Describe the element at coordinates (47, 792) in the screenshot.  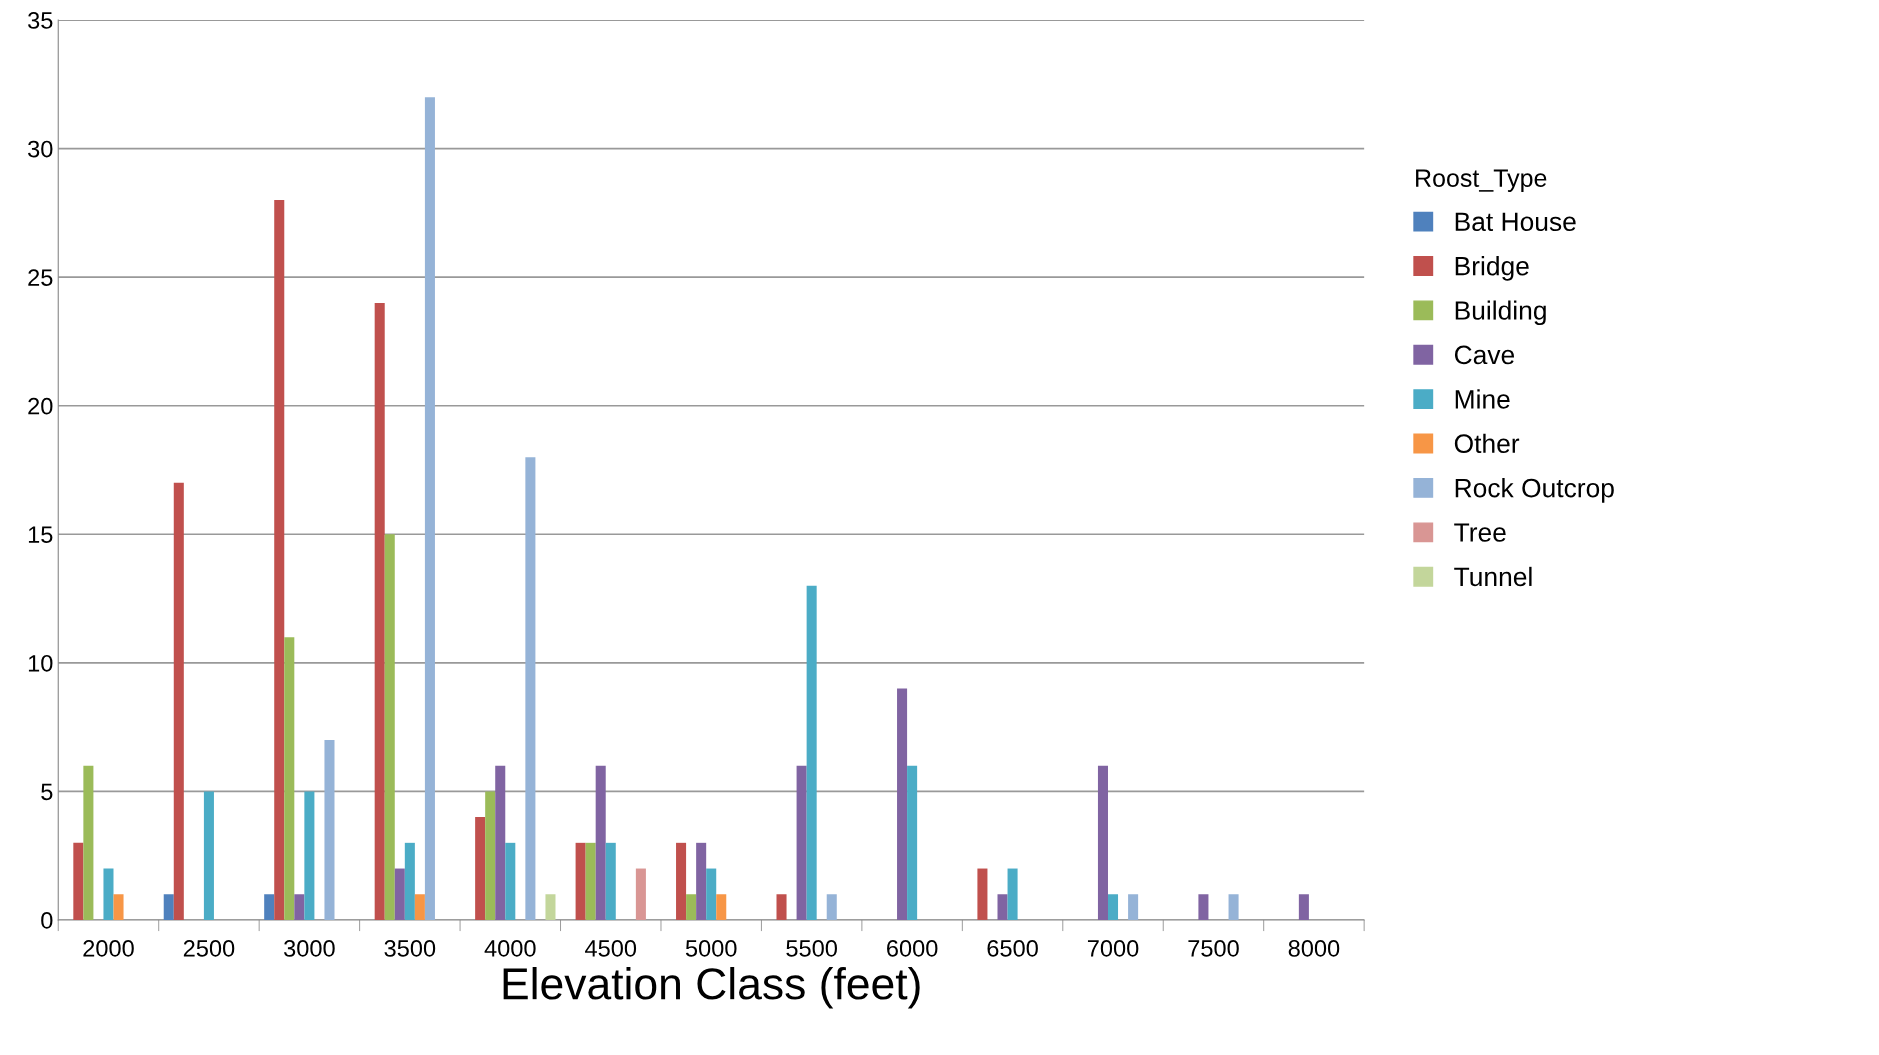
I see `y-tick-label: 5` at that location.